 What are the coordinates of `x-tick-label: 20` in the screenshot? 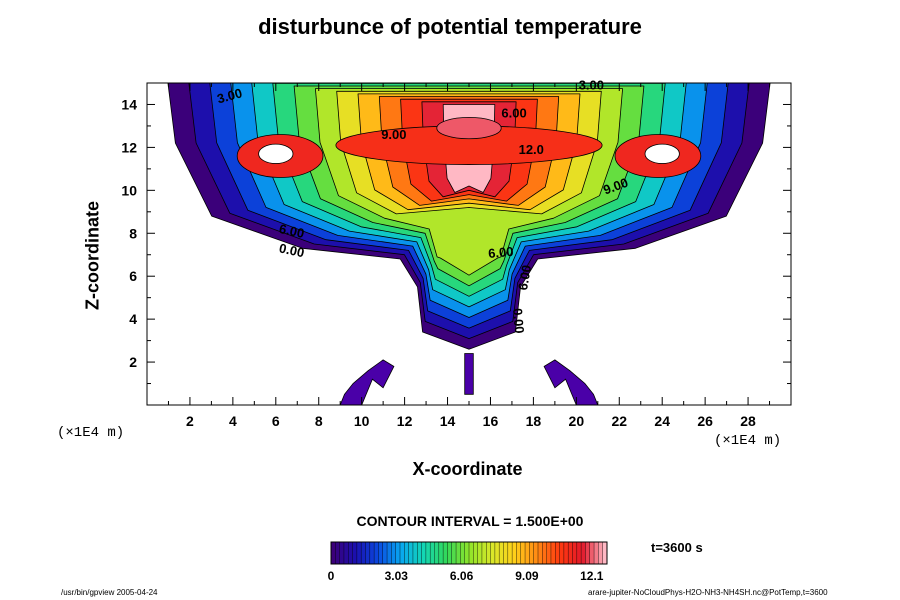 It's located at (577, 421).